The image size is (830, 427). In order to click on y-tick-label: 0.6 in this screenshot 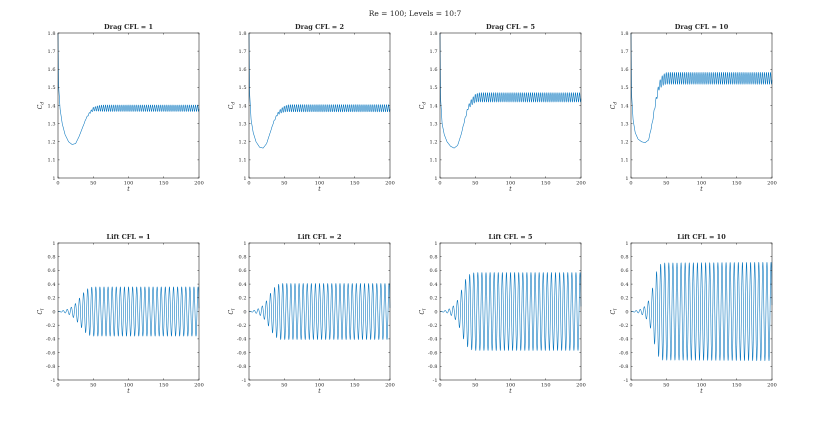, I will do `click(625, 271)`.